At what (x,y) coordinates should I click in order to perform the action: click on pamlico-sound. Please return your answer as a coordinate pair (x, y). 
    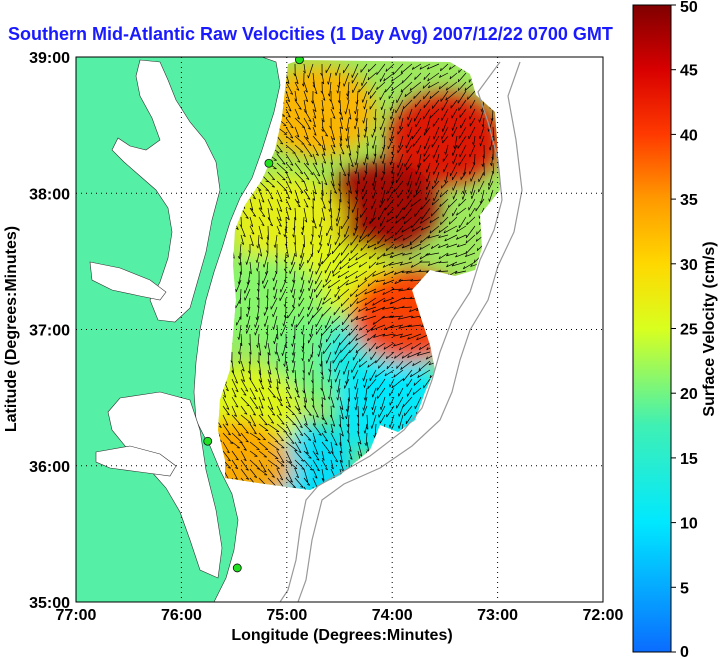
    Looking at the image, I should click on (165, 485).